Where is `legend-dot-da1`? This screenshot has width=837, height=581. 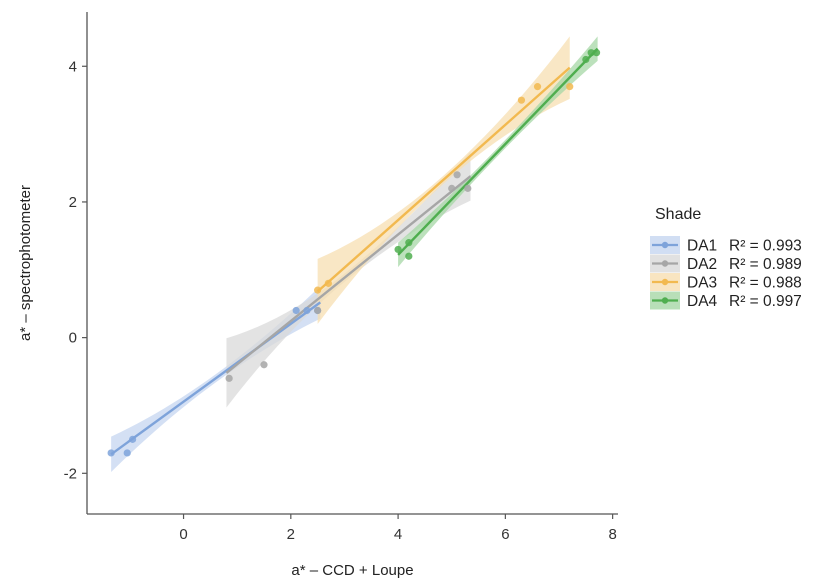 legend-dot-da1 is located at coordinates (665, 245).